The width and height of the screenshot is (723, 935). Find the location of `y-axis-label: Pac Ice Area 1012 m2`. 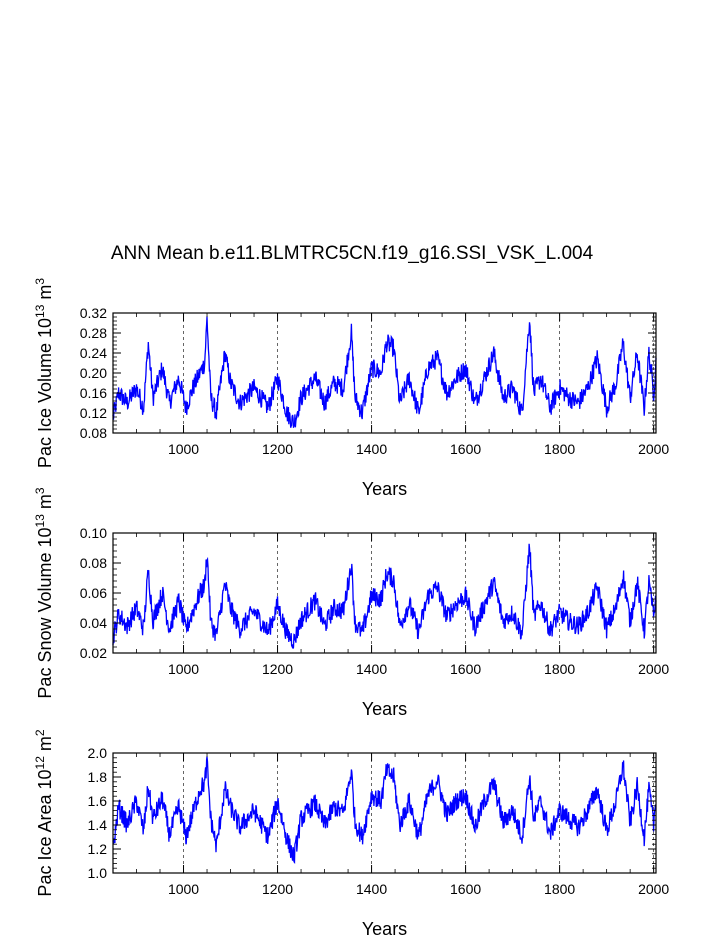

y-axis-label: Pac Ice Area 1012 m2 is located at coordinates (44, 812).